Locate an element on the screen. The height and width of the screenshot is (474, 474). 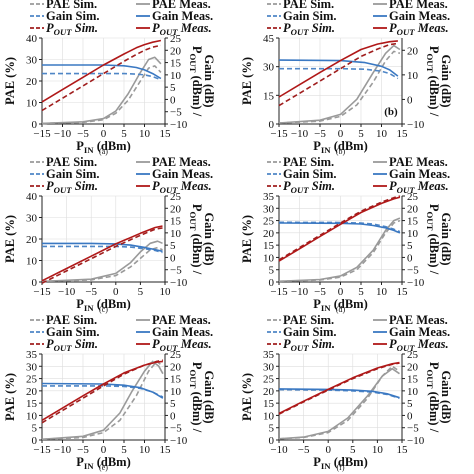
y-left-tick-label: 20 is located at coordinates (269, 392).